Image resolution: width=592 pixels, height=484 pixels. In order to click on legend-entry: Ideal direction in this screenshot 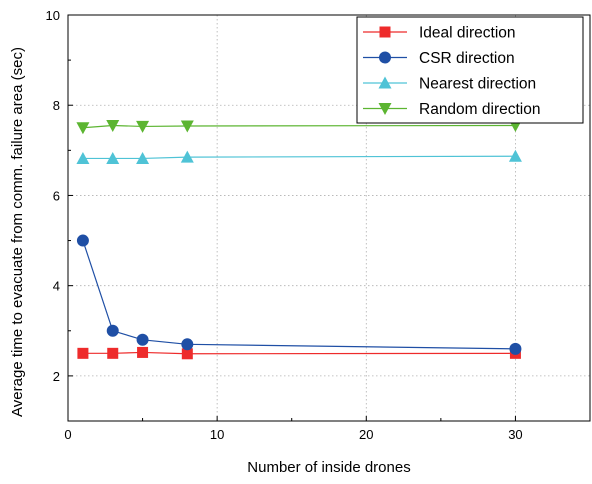, I will do `click(439, 33)`.